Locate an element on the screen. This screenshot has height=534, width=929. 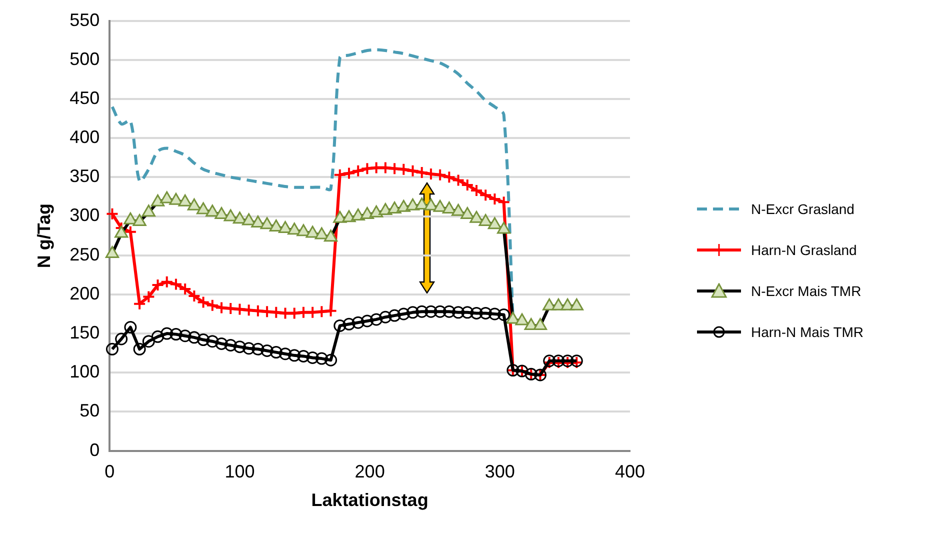
legend-label: Harn-N Grasland is located at coordinates (804, 250).